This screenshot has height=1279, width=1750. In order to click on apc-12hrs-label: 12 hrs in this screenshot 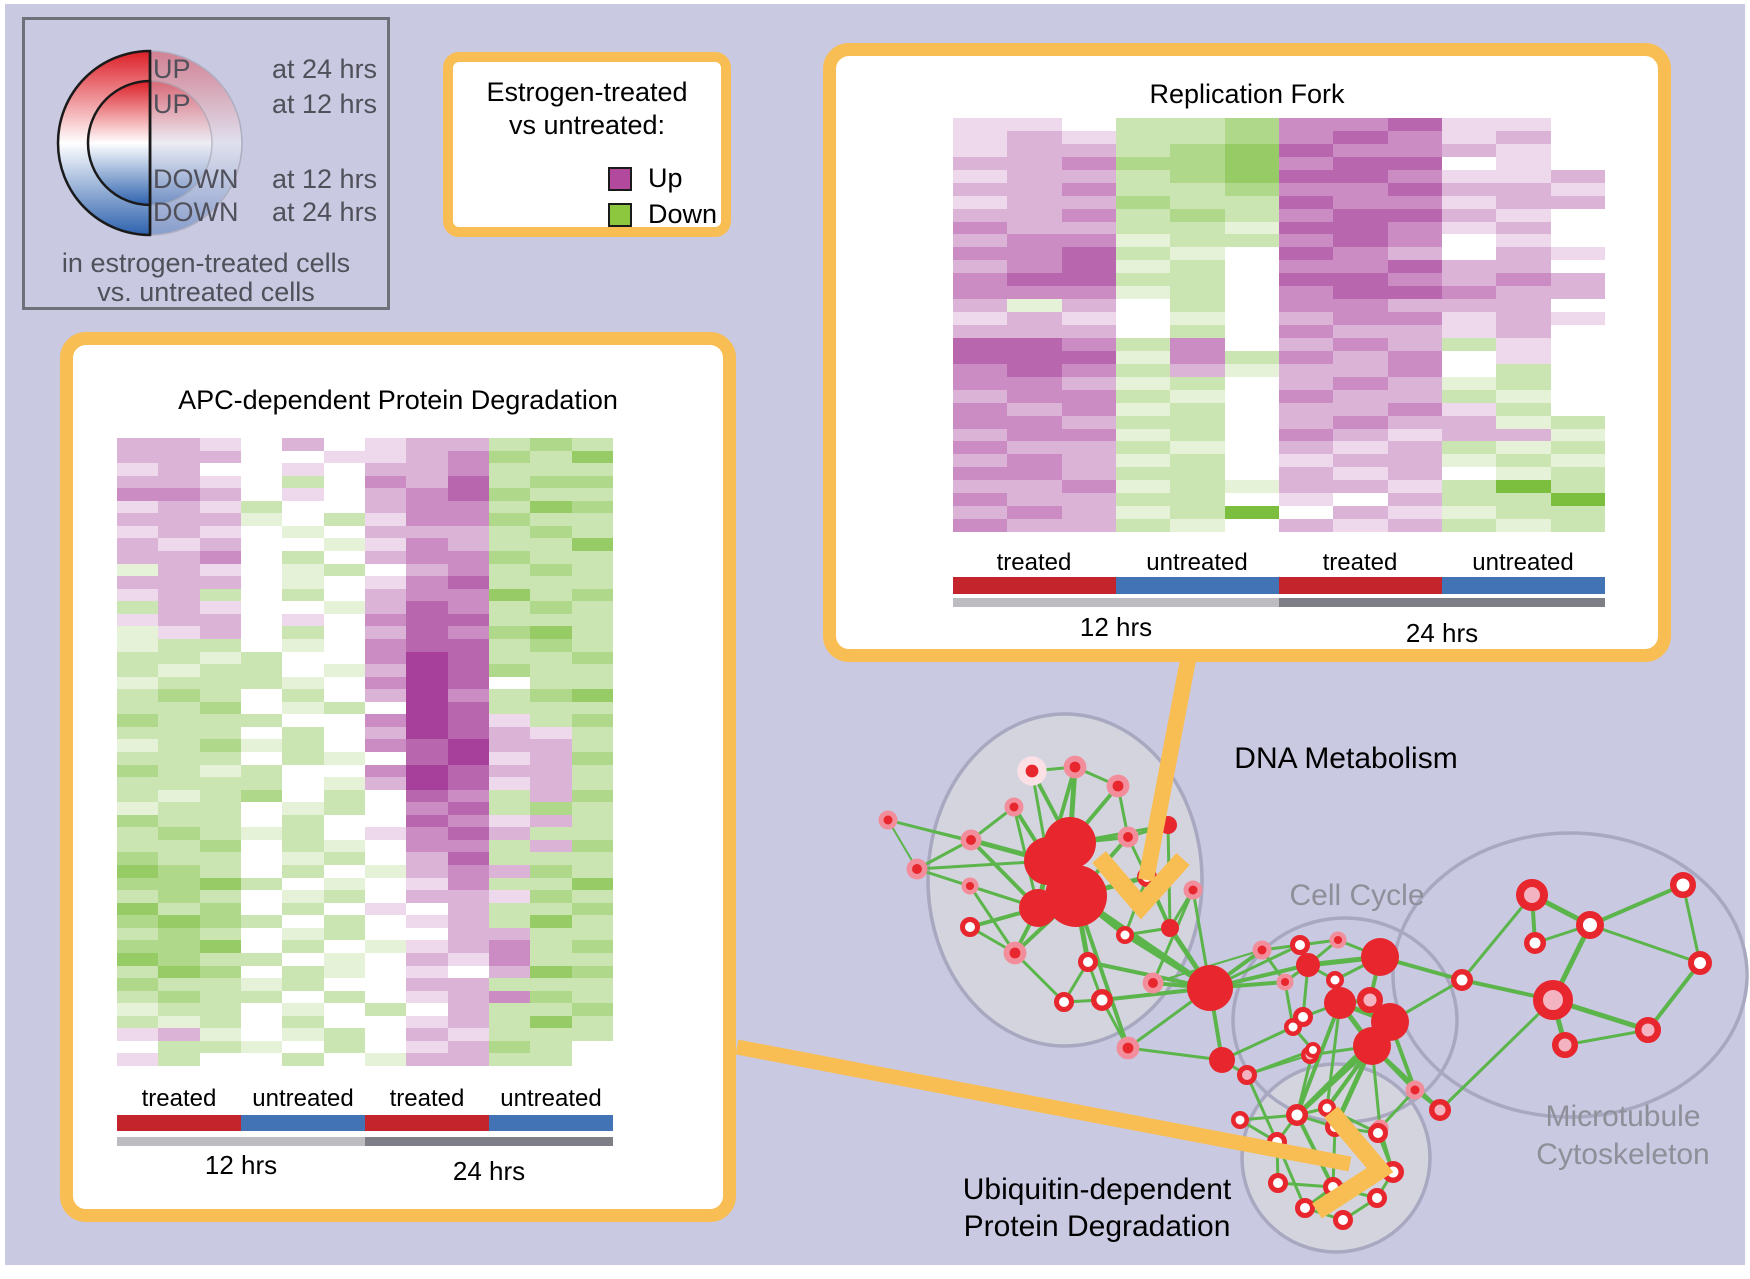, I will do `click(241, 1165)`.